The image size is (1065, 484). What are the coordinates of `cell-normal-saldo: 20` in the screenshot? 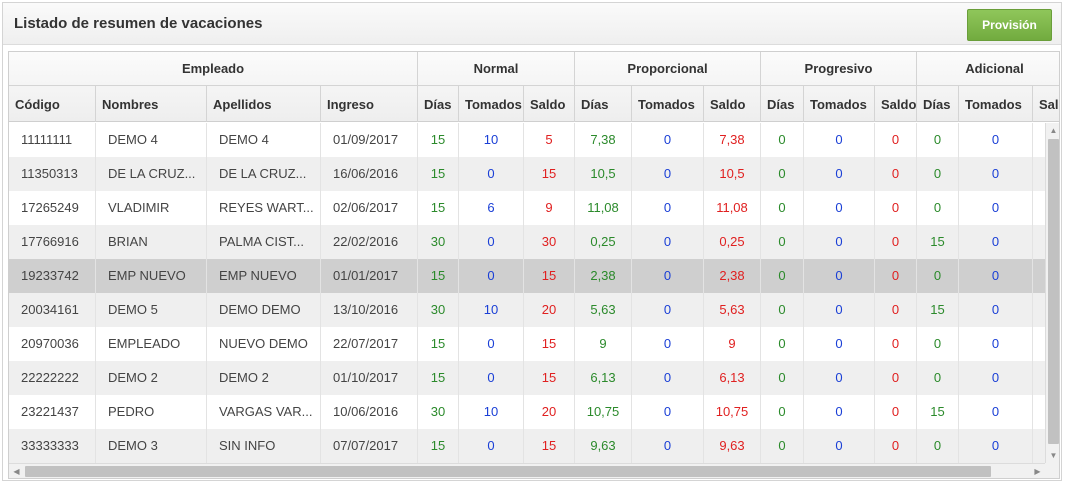 It's located at (549, 310).